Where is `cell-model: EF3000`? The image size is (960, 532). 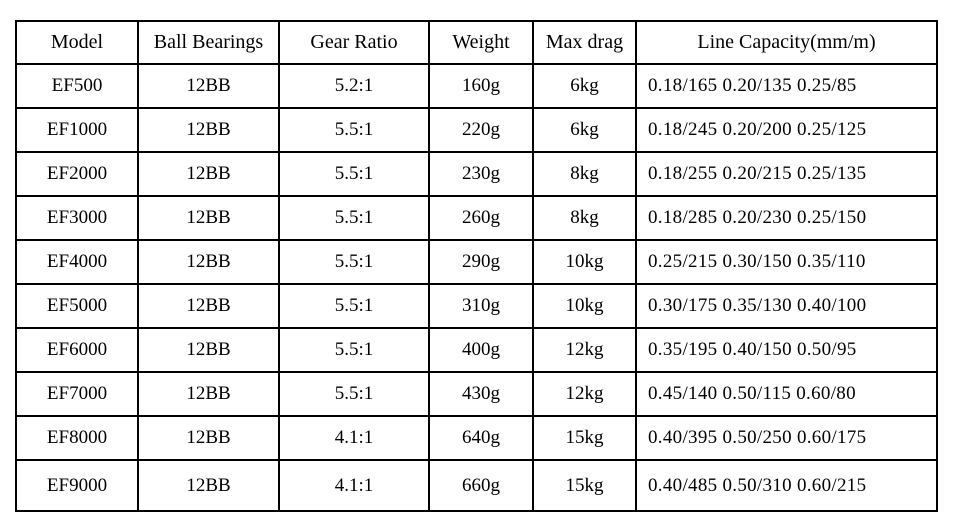 cell-model: EF3000 is located at coordinates (77, 218).